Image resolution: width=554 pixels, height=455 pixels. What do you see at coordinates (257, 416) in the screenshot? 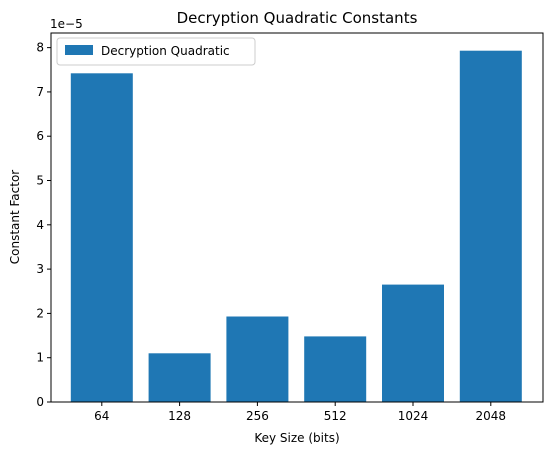
I see `x-tick-label: 256` at bounding box center [257, 416].